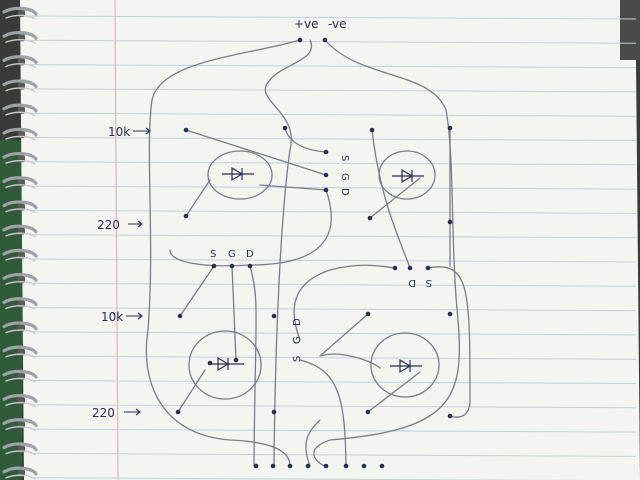 This screenshot has height=480, width=640. I want to click on neg-supply-label: -ve, so click(337, 24).